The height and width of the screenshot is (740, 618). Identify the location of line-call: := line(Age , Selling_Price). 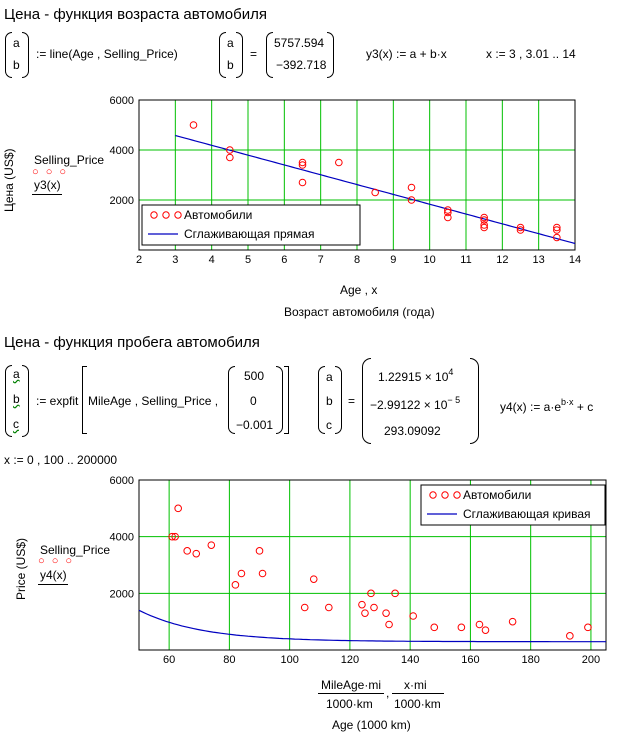
(107, 54).